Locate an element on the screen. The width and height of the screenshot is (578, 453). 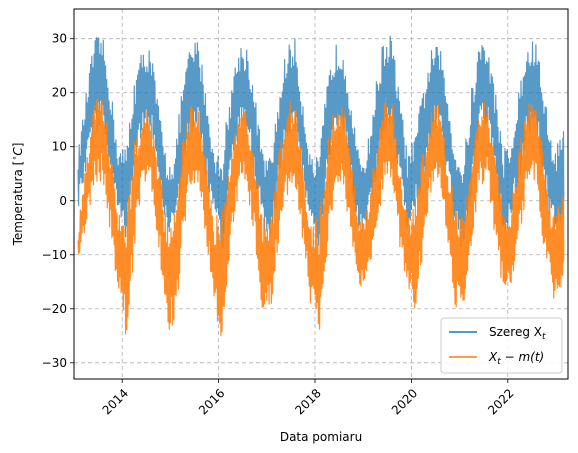
y-axis-label-text: Temperatura [ is located at coordinates (18, 204).